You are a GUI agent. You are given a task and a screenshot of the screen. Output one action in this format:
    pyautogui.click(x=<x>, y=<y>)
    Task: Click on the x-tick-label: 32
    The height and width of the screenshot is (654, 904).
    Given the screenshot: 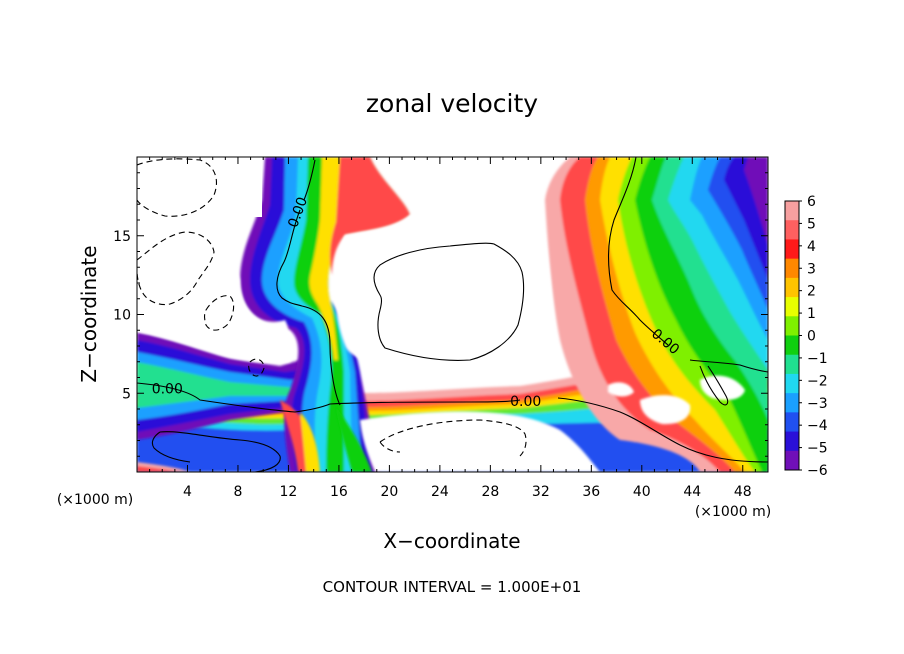 What is the action you would take?
    pyautogui.click(x=541, y=492)
    